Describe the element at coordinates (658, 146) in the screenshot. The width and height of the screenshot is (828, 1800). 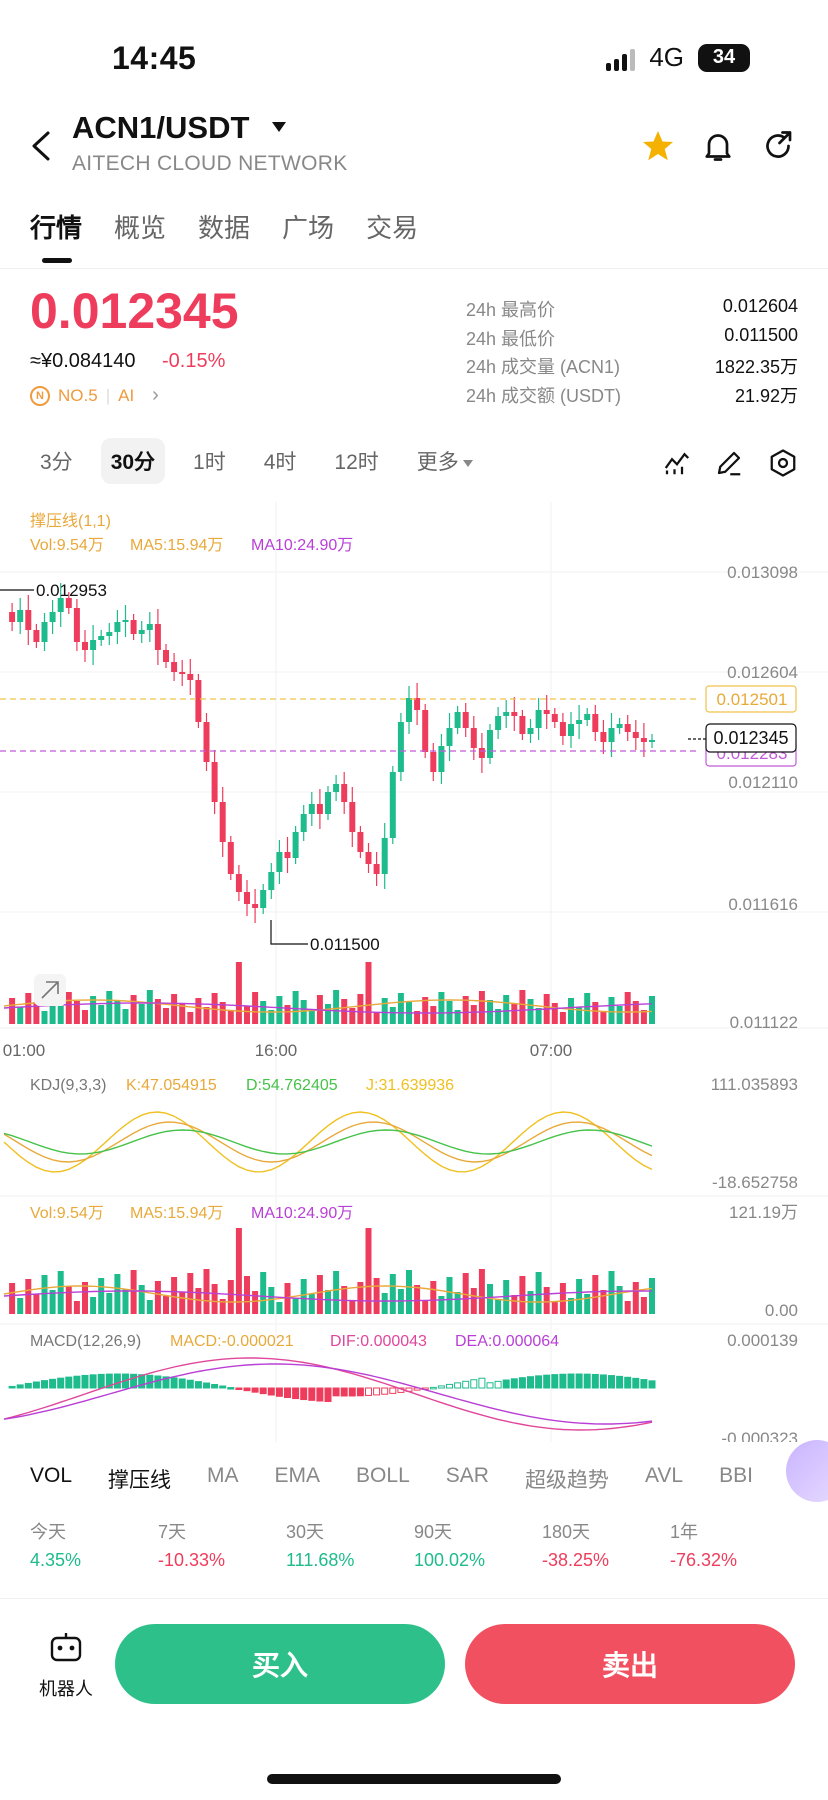
I see `star-icon` at that location.